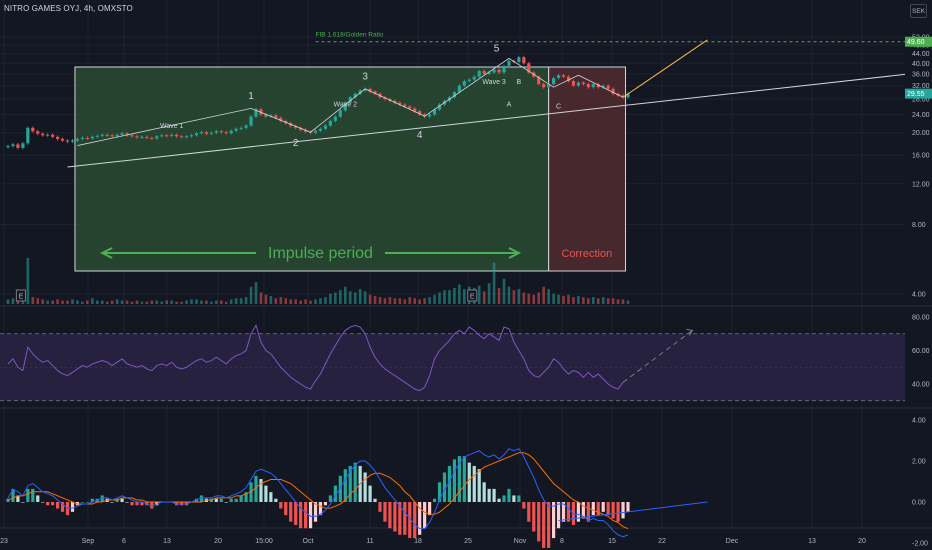  What do you see at coordinates (369, 541) in the screenshot?
I see `x-tick-label: 11` at bounding box center [369, 541].